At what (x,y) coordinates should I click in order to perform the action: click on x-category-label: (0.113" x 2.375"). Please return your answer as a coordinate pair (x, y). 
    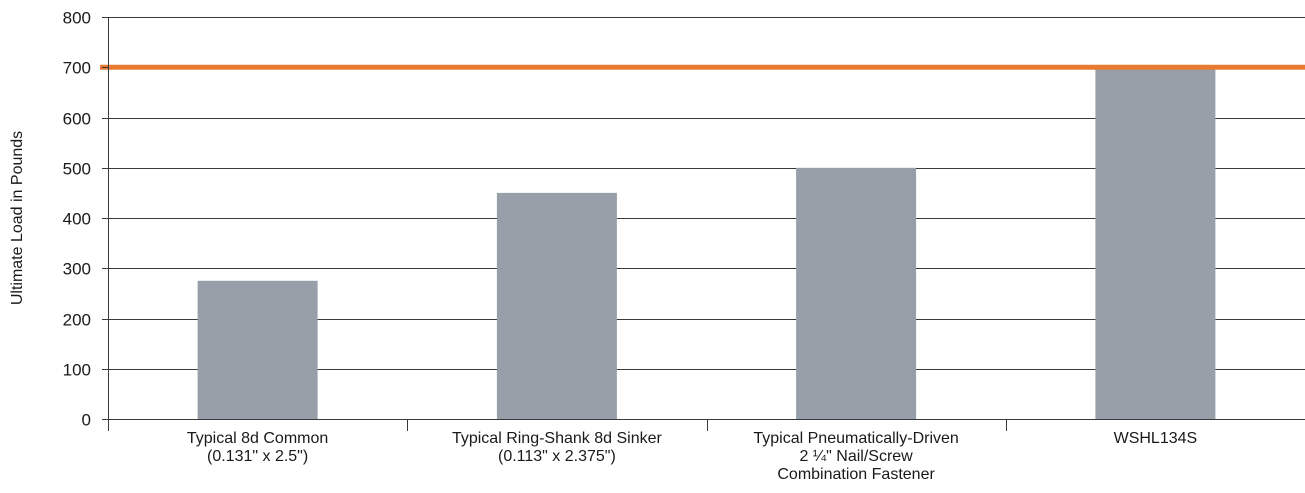
    Looking at the image, I should click on (557, 456).